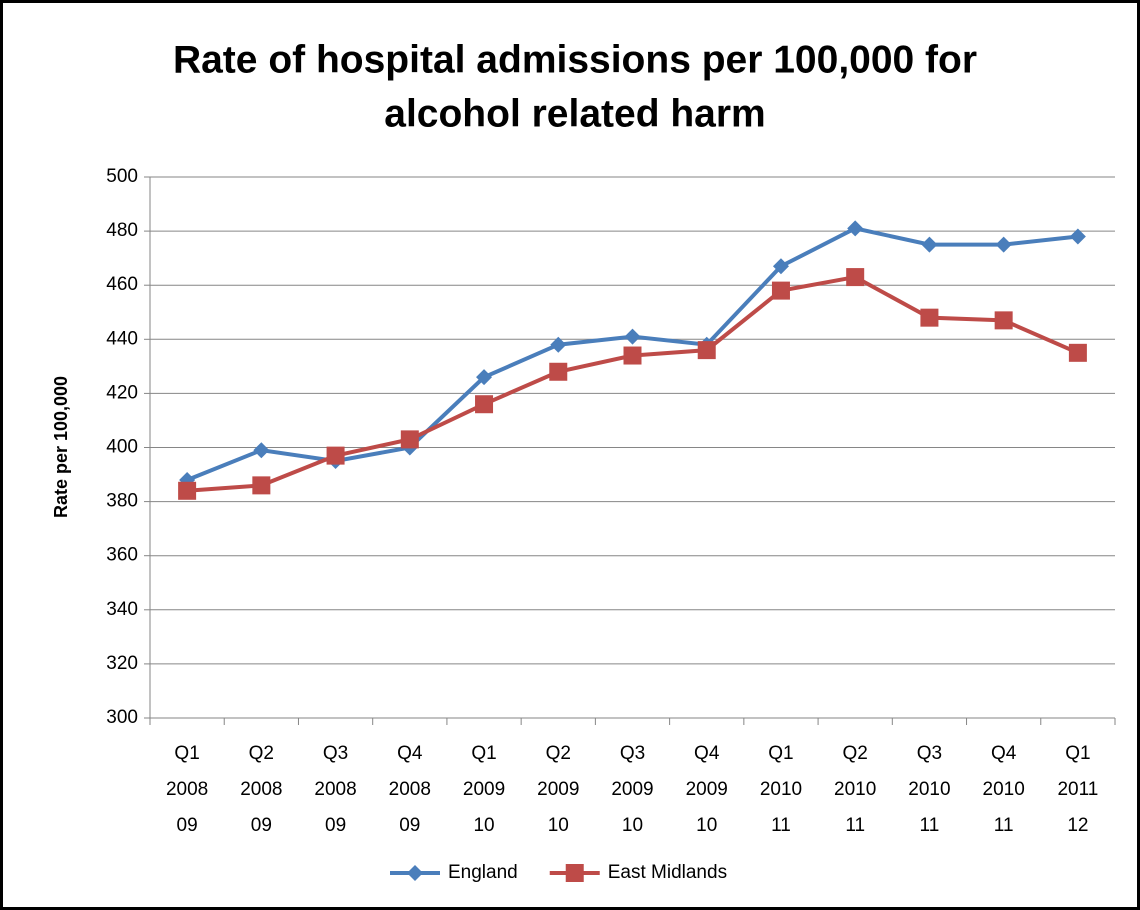 The width and height of the screenshot is (1140, 910). I want to click on y-tick-label: 400, so click(122, 447).